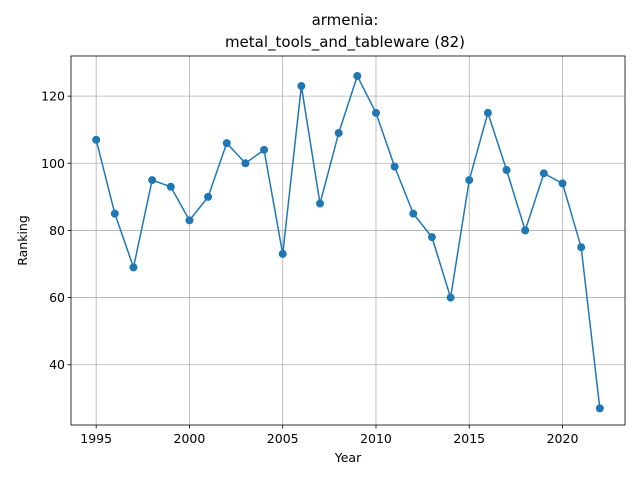 Image resolution: width=640 pixels, height=480 pixels. Describe the element at coordinates (57, 297) in the screenshot. I see `y-tick-label: 60` at that location.